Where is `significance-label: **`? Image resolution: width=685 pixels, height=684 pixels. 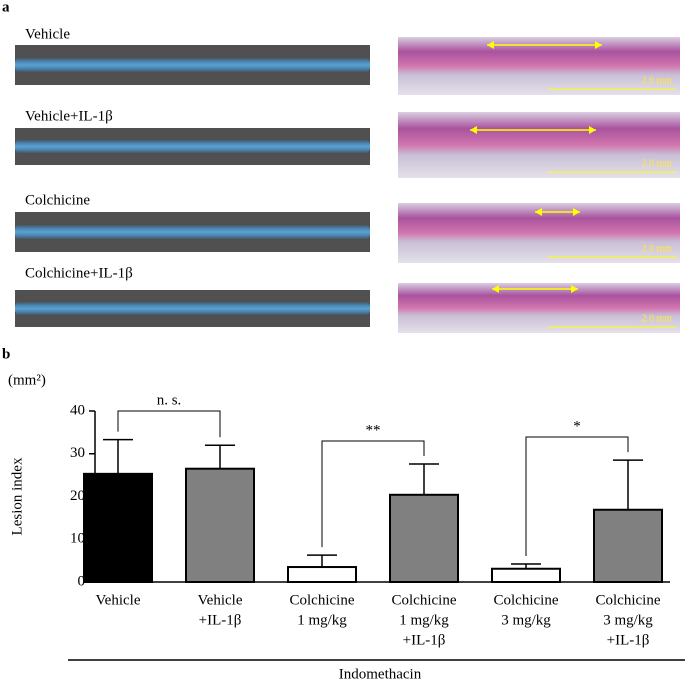 significance-label: ** is located at coordinates (373, 430).